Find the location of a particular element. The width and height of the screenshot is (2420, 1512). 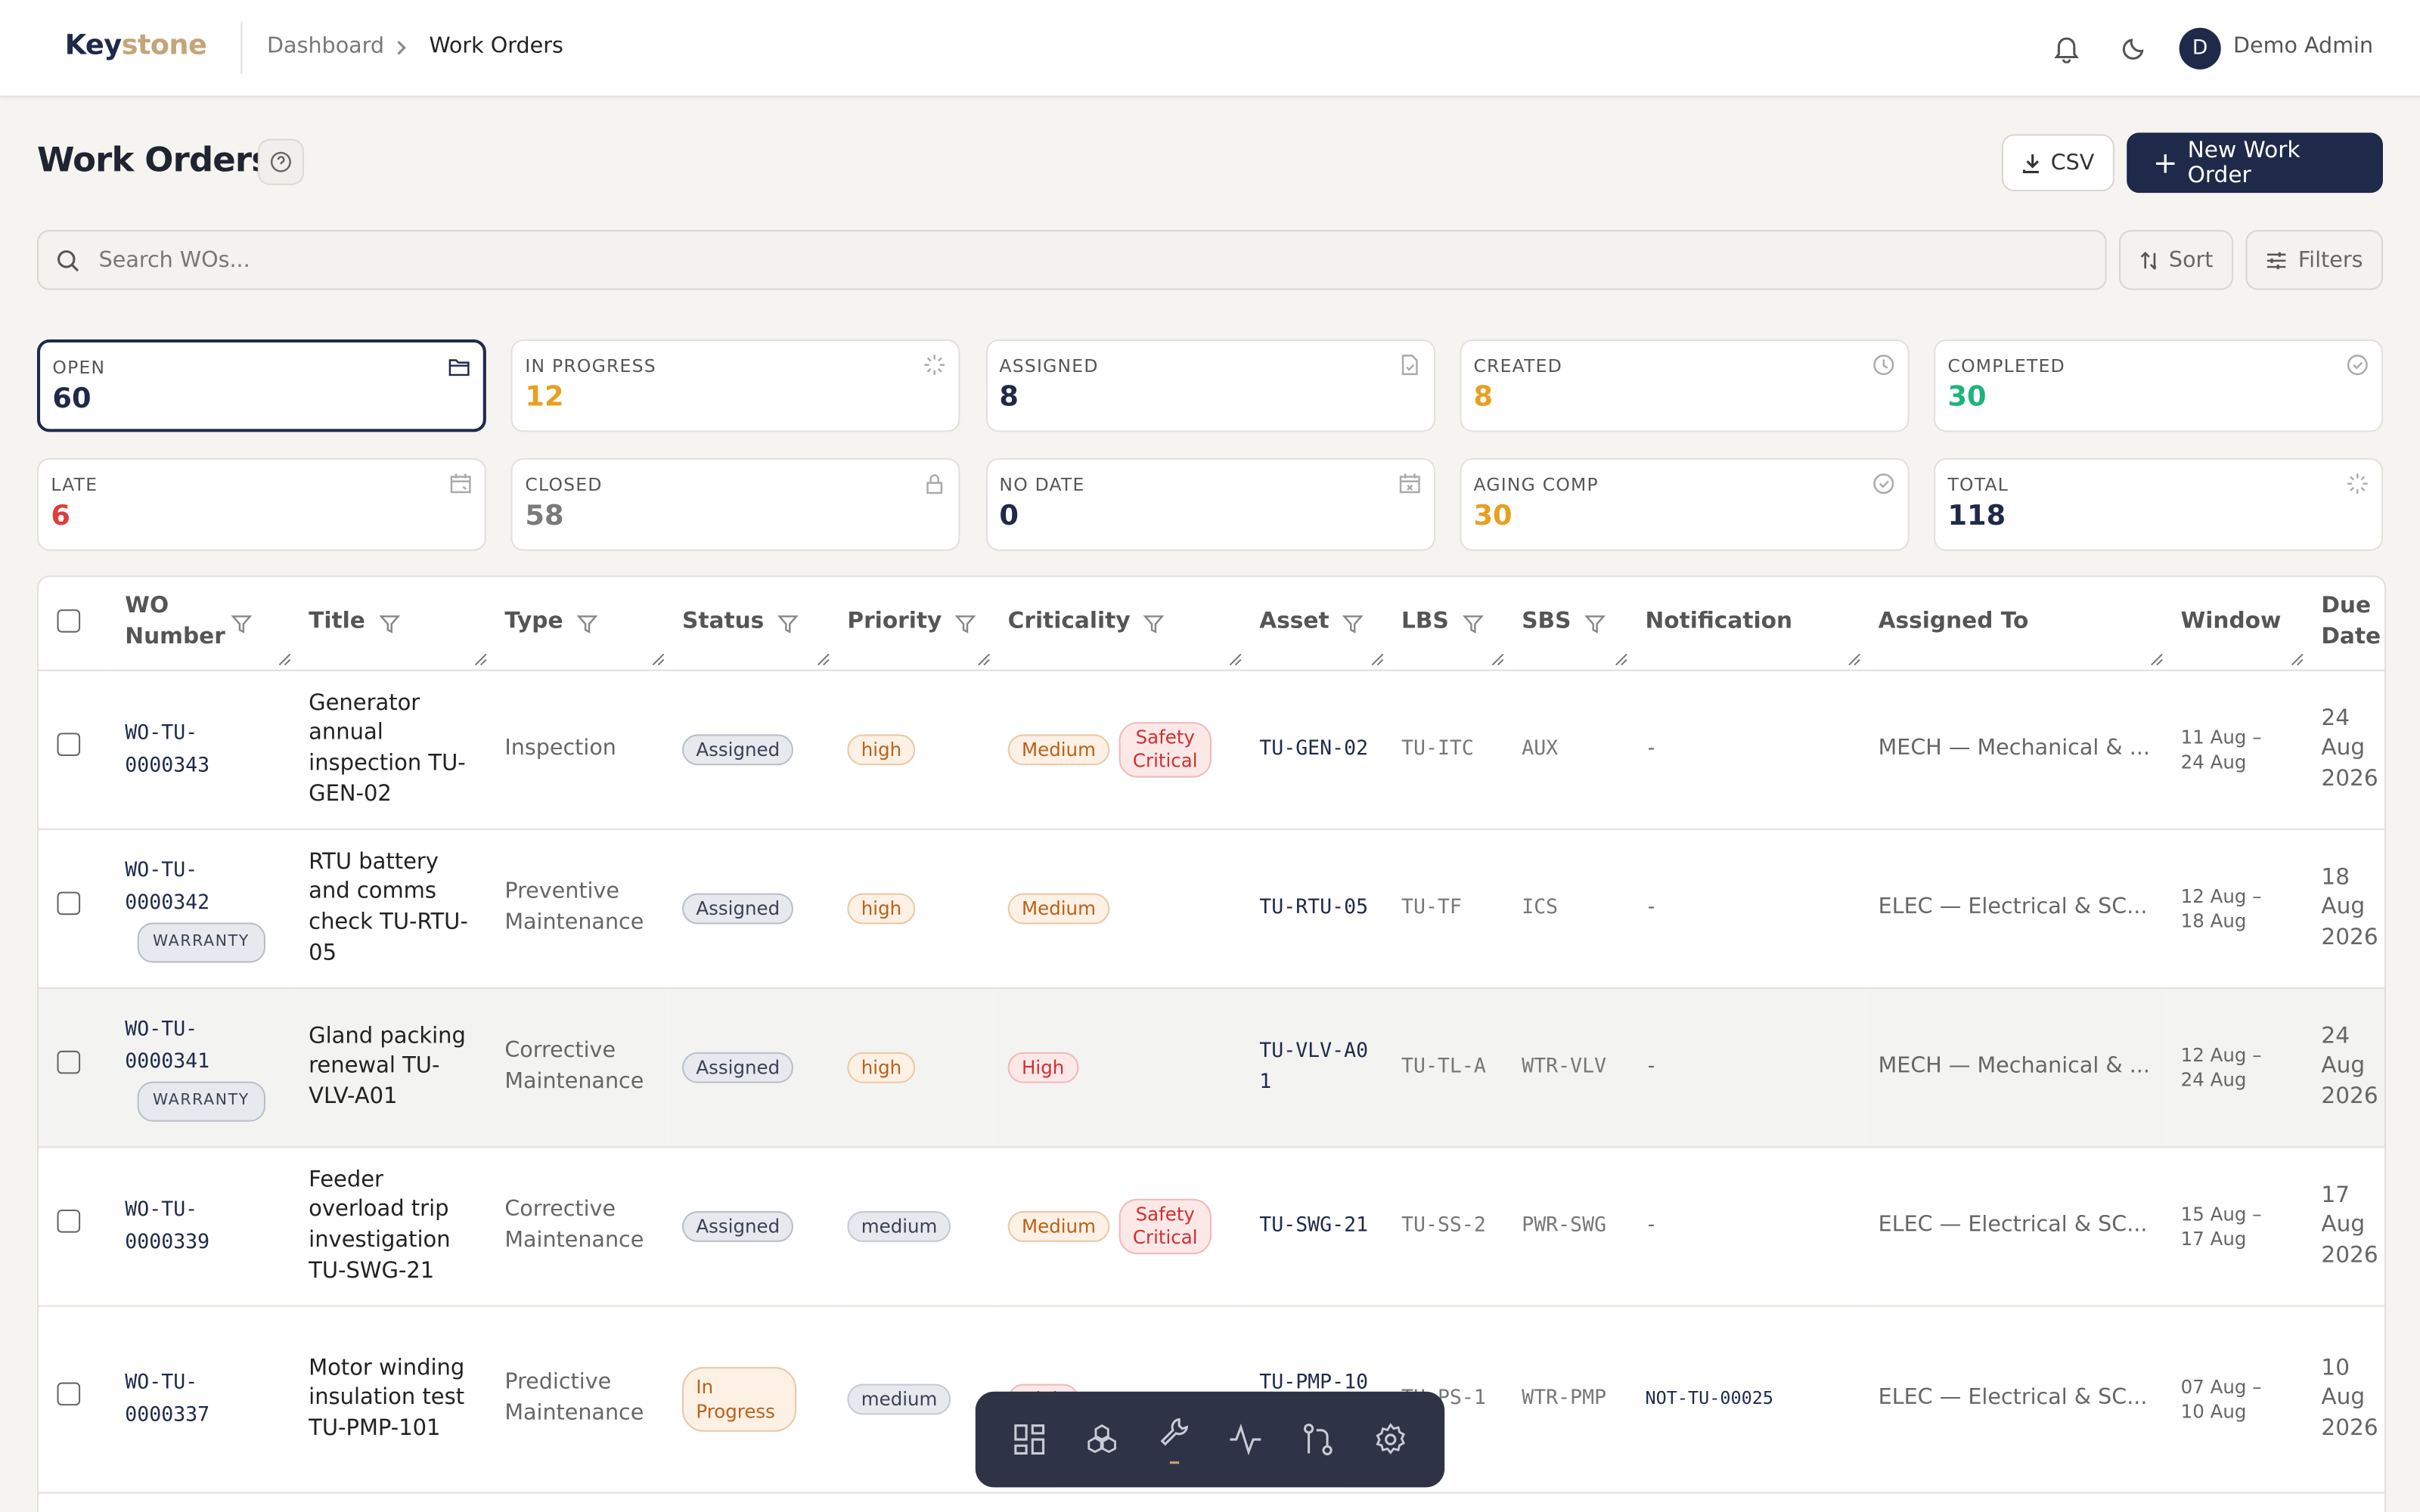

header-cell: Status is located at coordinates (751, 624).